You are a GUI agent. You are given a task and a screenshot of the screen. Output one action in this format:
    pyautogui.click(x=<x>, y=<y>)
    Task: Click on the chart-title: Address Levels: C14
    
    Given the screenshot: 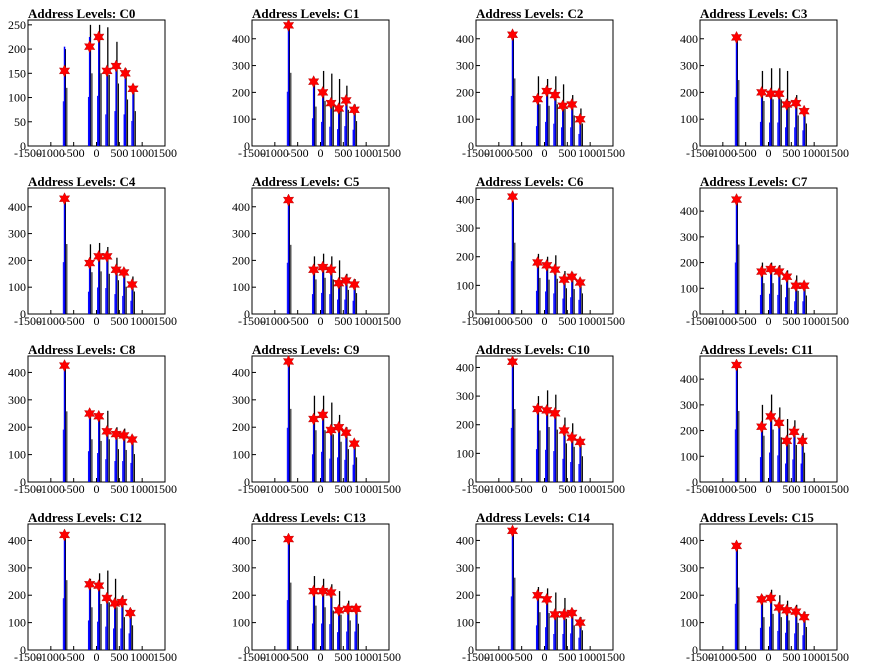 What is the action you would take?
    pyautogui.click(x=533, y=517)
    